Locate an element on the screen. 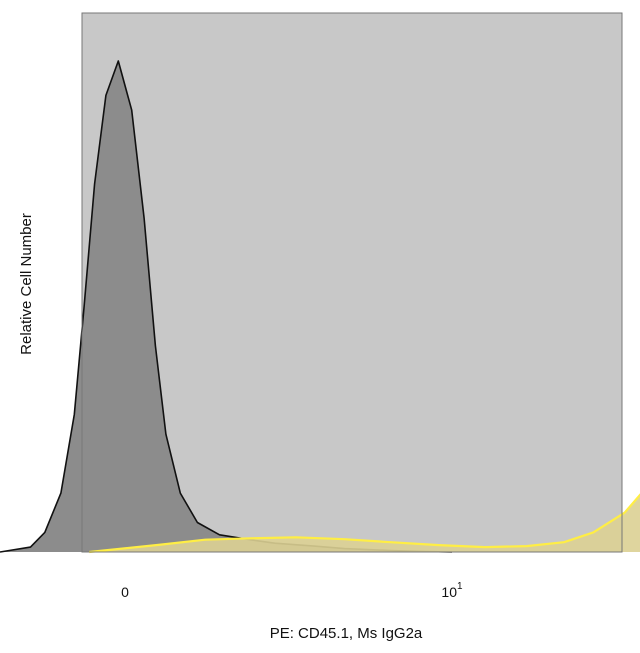 The image size is (640, 653). x-tick-label-0: 0 is located at coordinates (125, 592).